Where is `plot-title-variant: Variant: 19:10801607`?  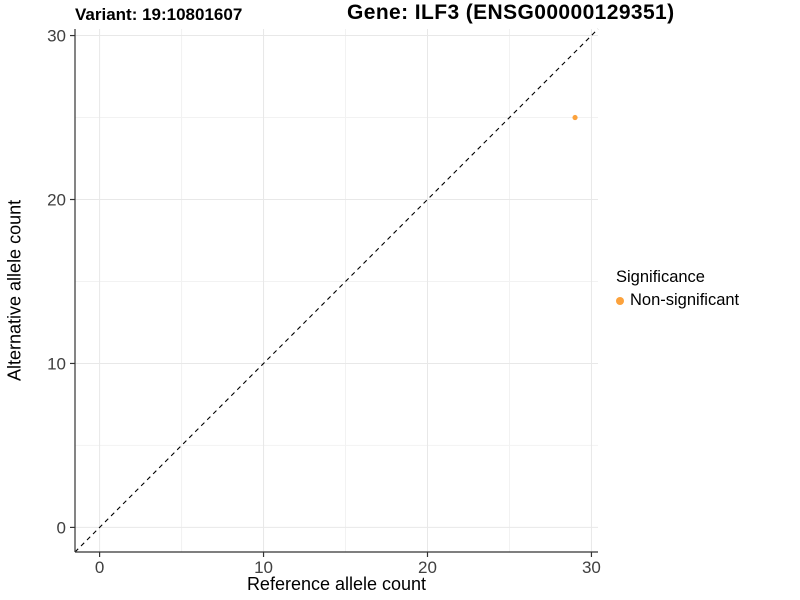 plot-title-variant: Variant: 19:10801607 is located at coordinates (159, 14).